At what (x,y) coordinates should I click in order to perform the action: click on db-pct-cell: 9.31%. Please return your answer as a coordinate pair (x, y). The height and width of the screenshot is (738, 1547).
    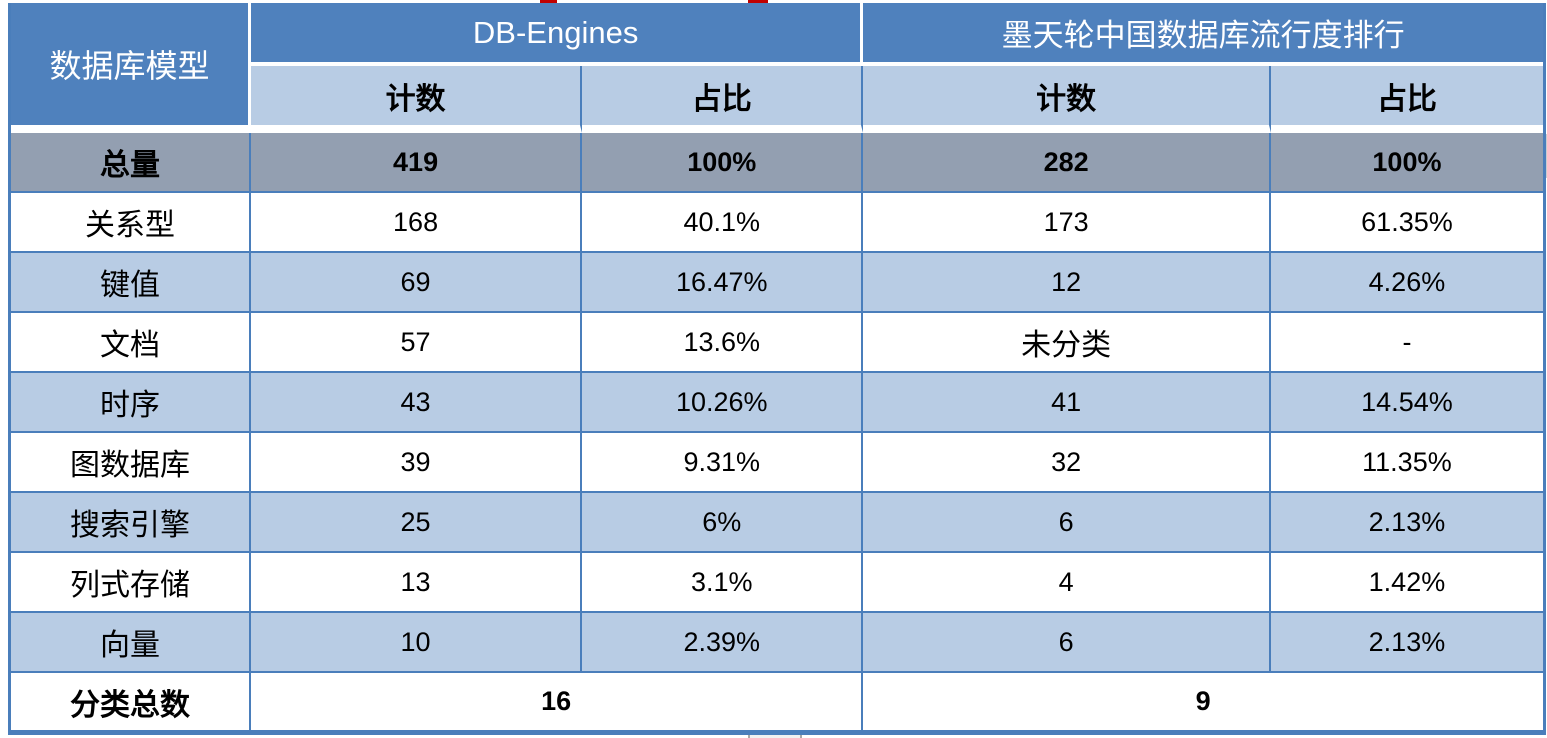
    Looking at the image, I should click on (723, 463).